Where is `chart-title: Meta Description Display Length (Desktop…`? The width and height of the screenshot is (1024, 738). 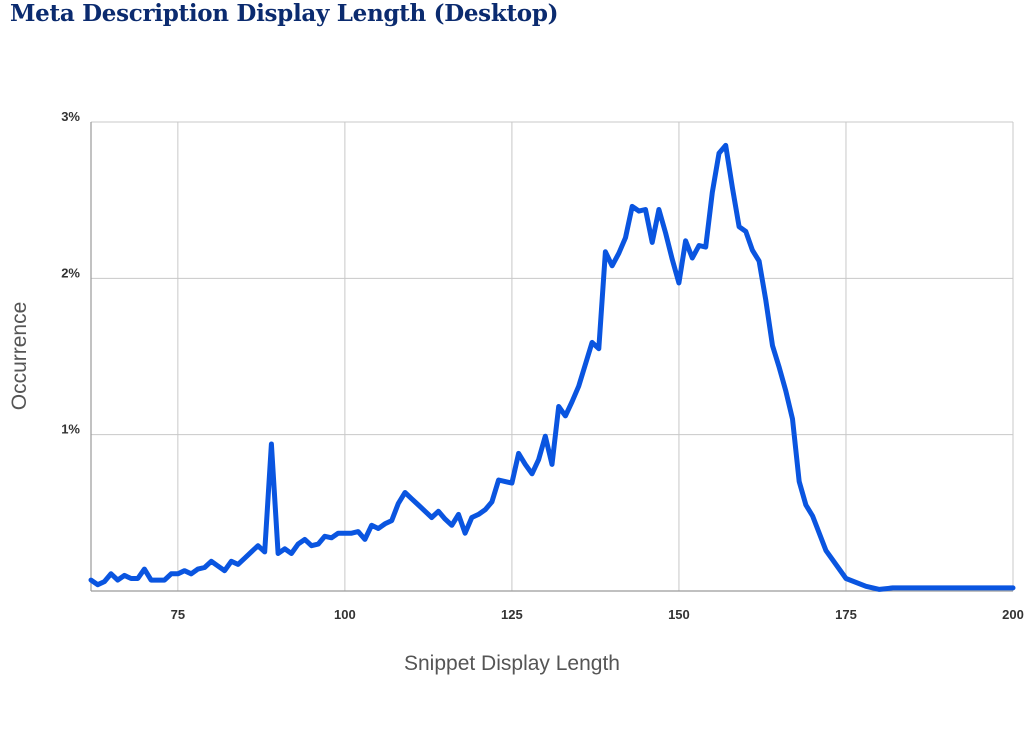 chart-title: Meta Description Display Length (Desktop… is located at coordinates (284, 13).